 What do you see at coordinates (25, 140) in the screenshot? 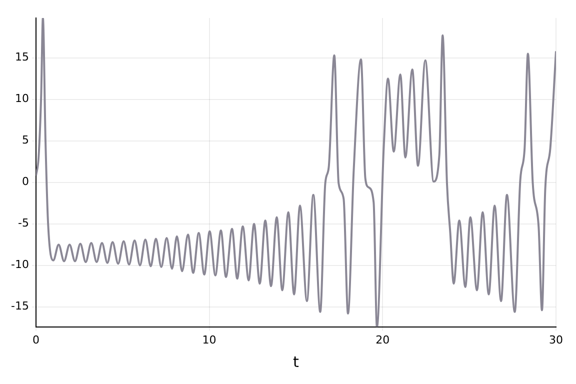
I see `y-tick-label: 5` at bounding box center [25, 140].